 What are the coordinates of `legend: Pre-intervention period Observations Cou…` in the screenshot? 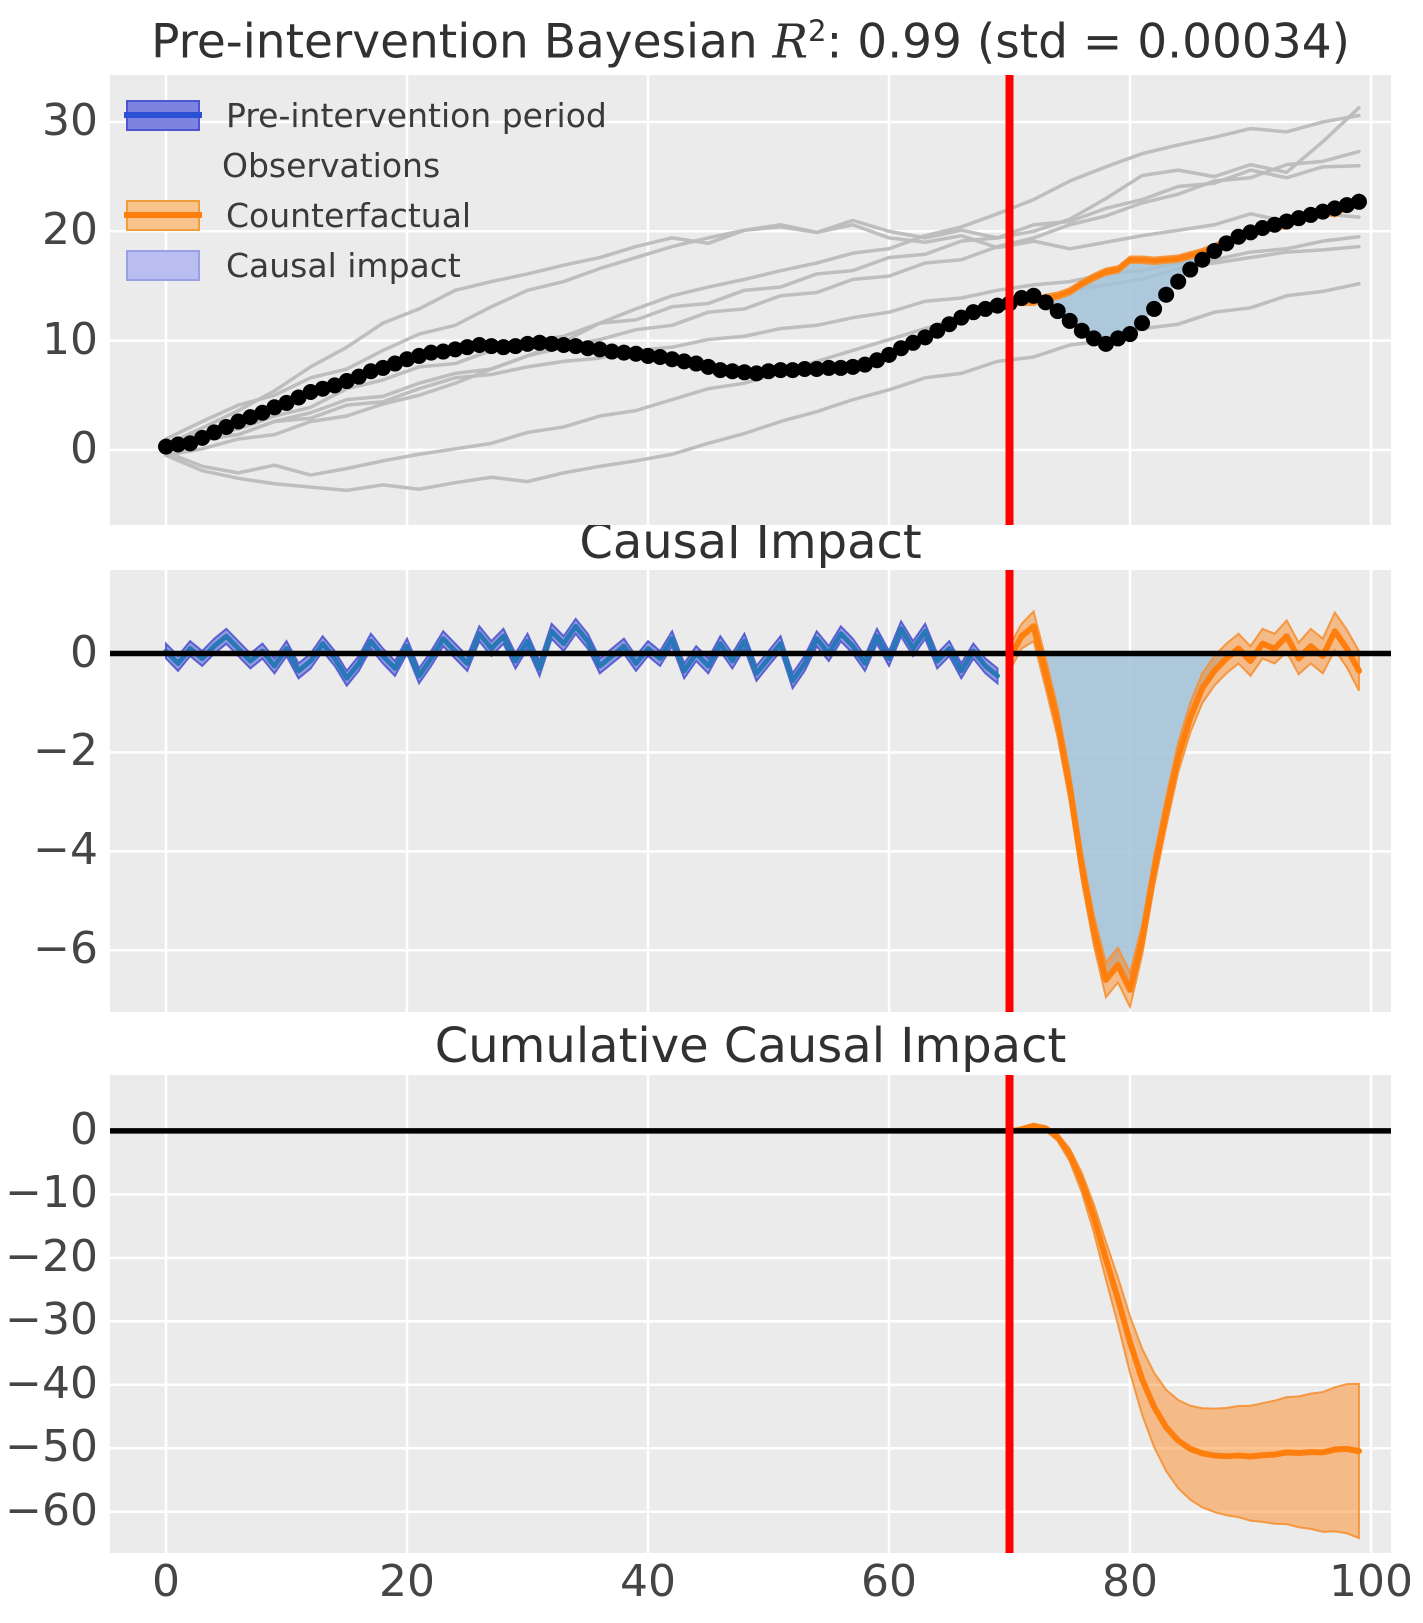 It's located at (365, 190).